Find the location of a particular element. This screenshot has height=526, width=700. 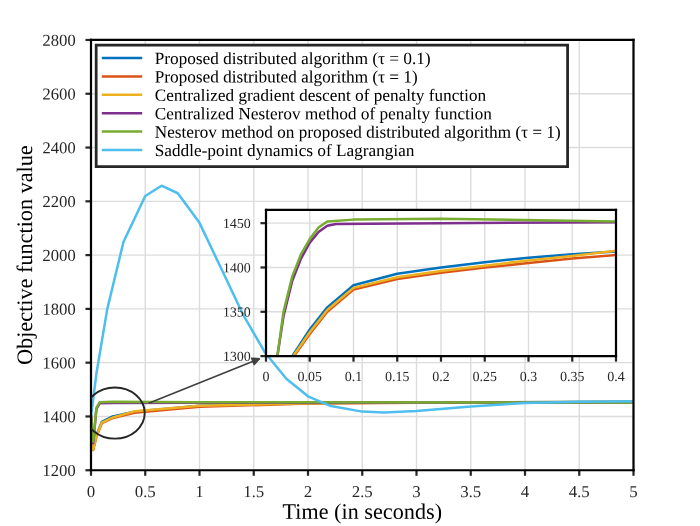

x-tick-label: 0.5 is located at coordinates (145, 492).